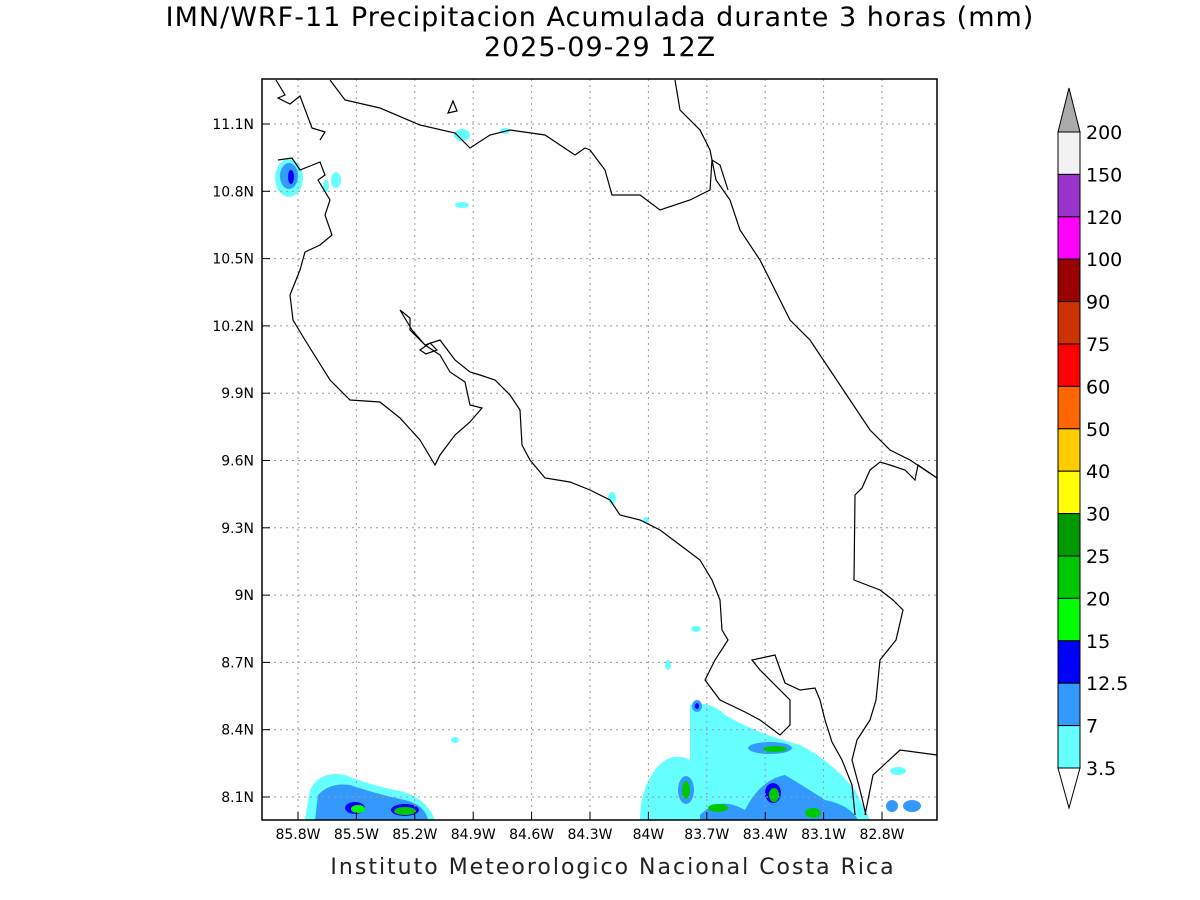 Image resolution: width=1200 pixels, height=900 pixels. Describe the element at coordinates (237, 394) in the screenshot. I see `lat-tick-label: 9.9N` at that location.